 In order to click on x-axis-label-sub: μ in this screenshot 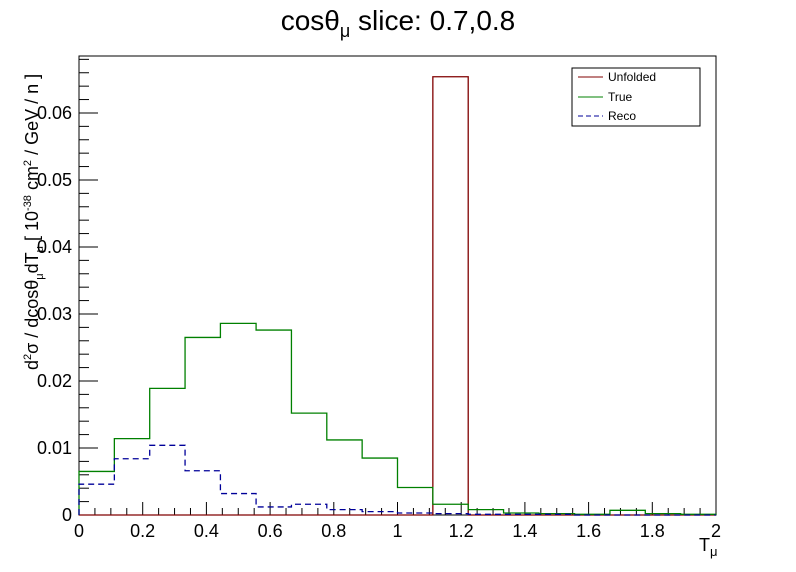, I will do `click(714, 551)`.